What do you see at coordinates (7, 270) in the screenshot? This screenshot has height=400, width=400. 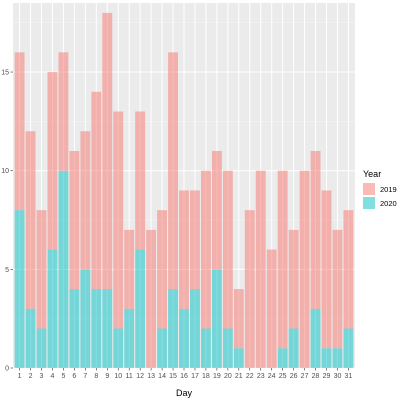 I see `y-tick-label: 5` at bounding box center [7, 270].